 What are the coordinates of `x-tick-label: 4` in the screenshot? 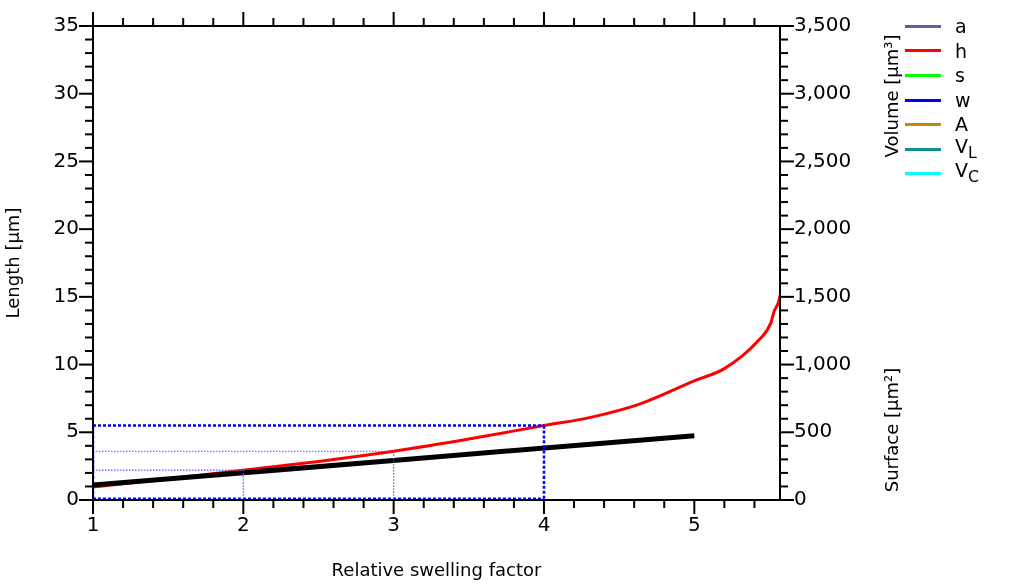 It's located at (544, 524).